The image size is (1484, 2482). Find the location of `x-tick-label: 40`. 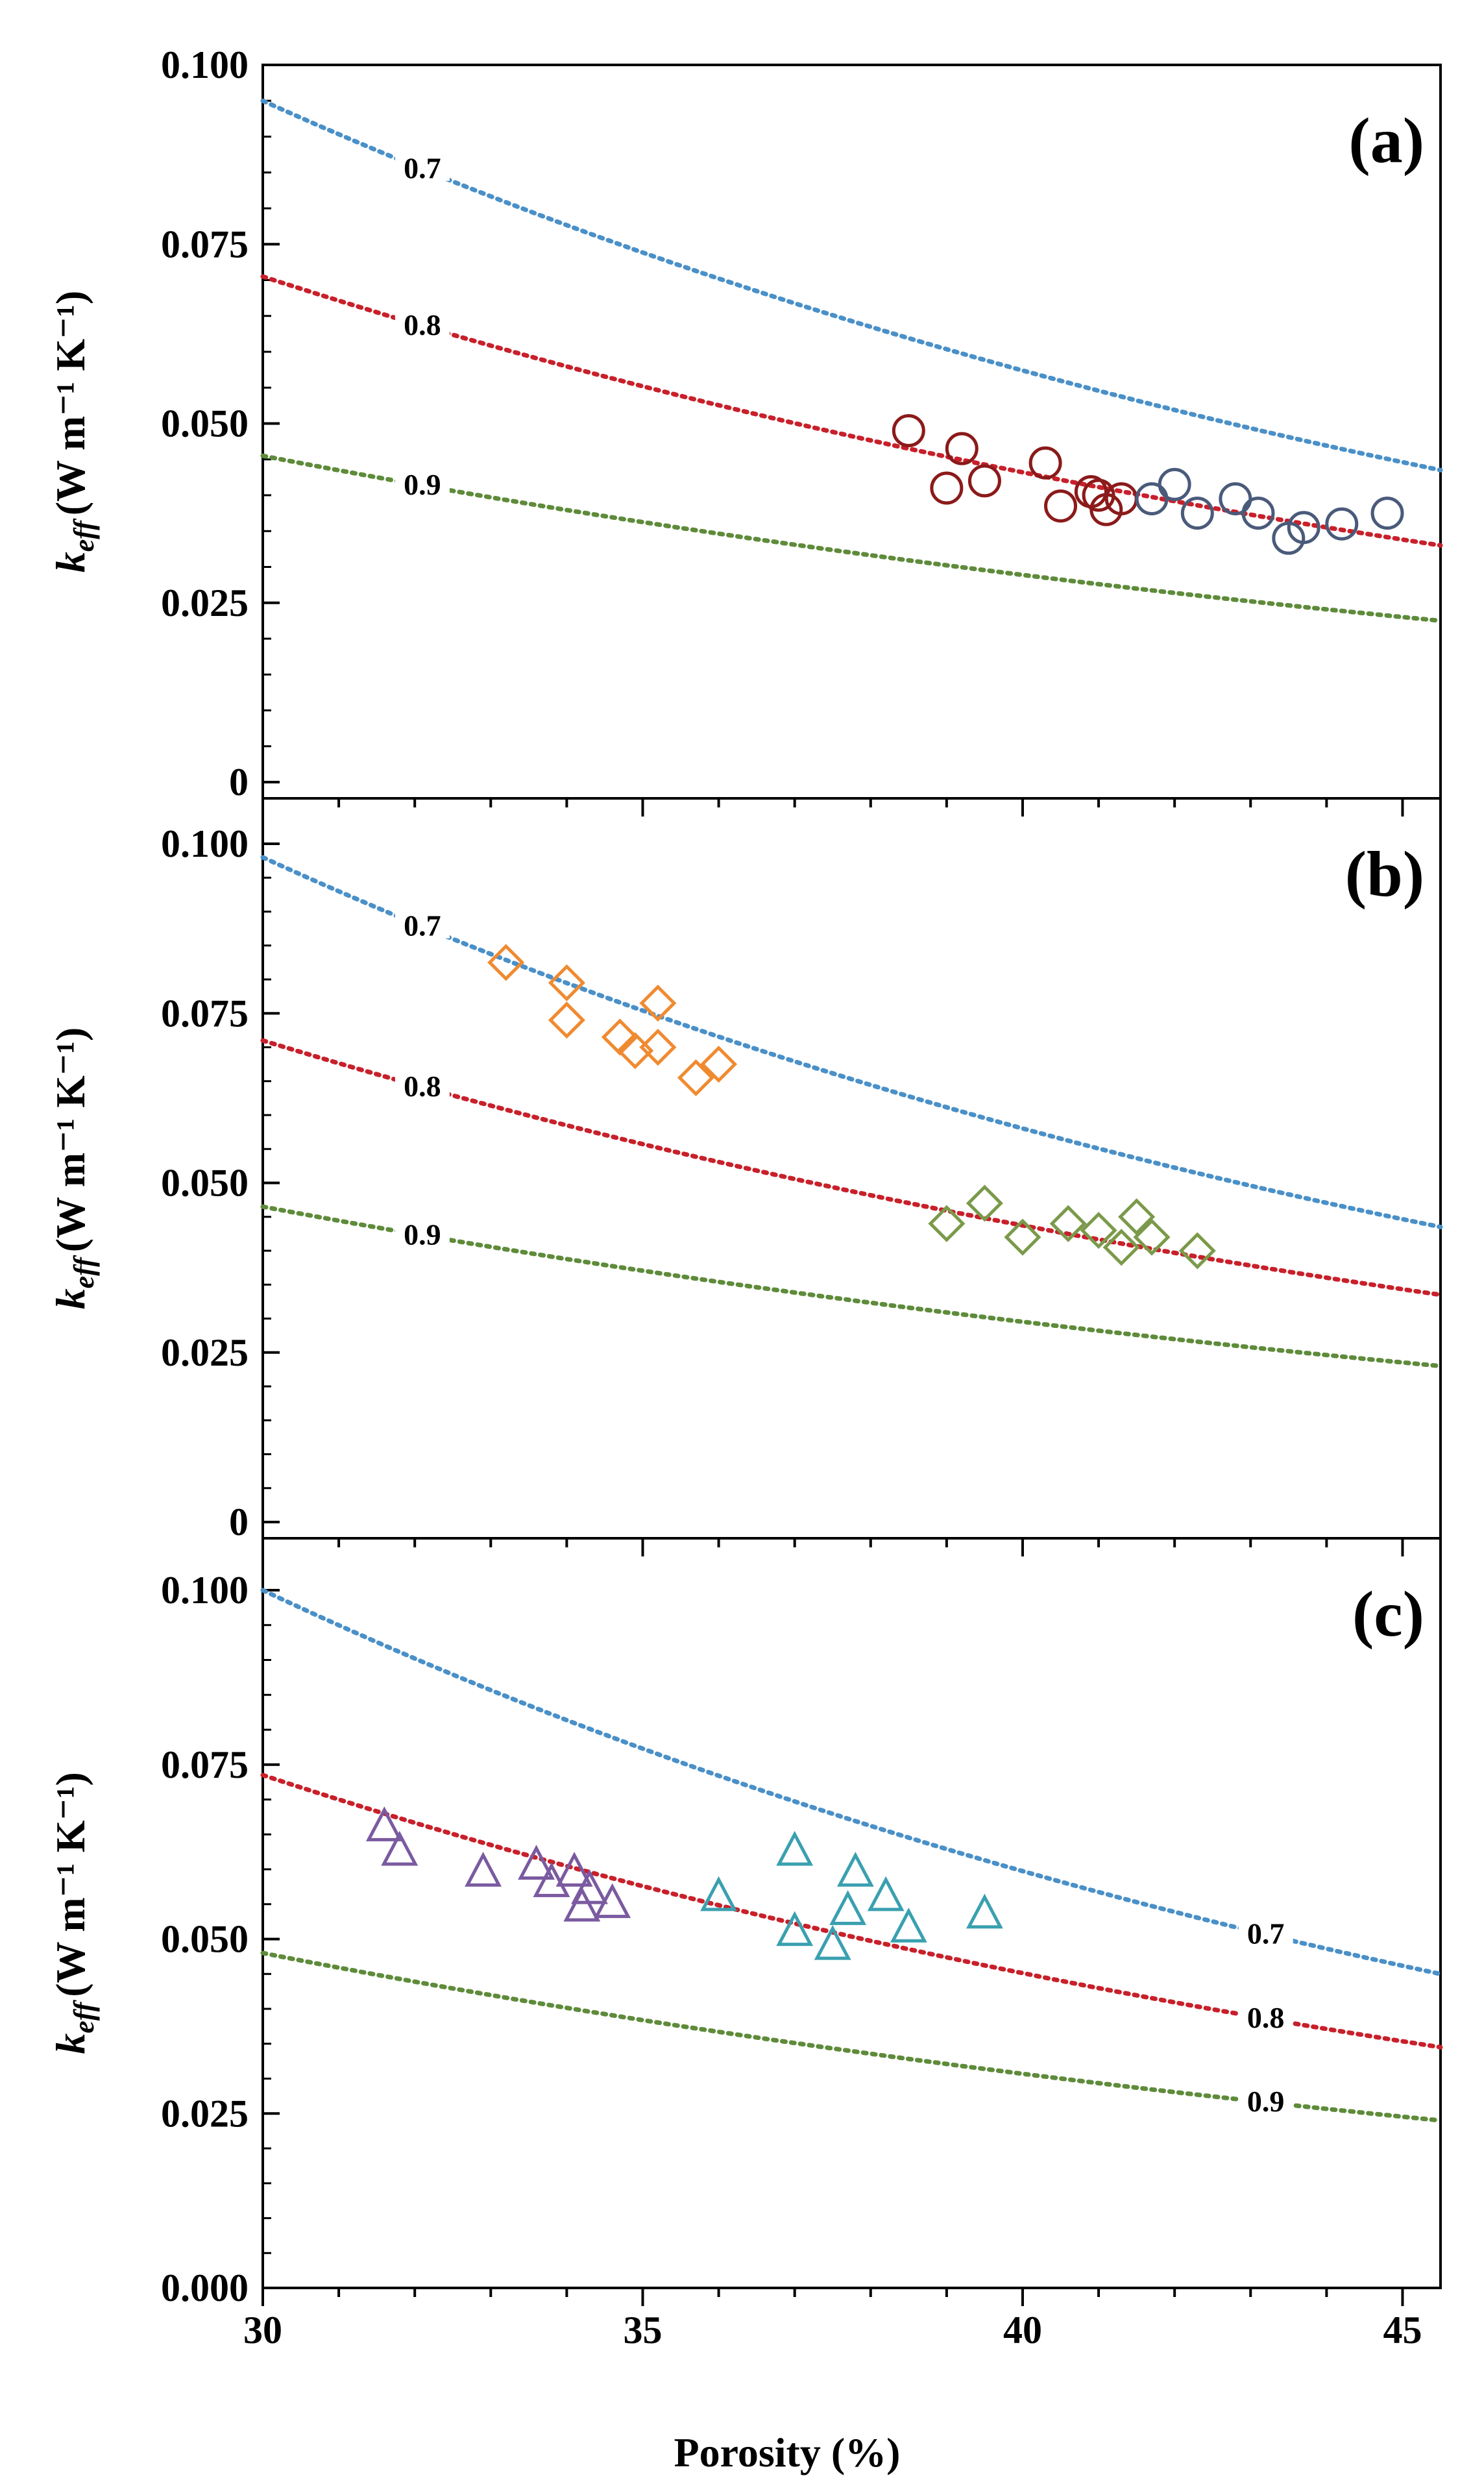

x-tick-label: 40 is located at coordinates (1022, 2330).